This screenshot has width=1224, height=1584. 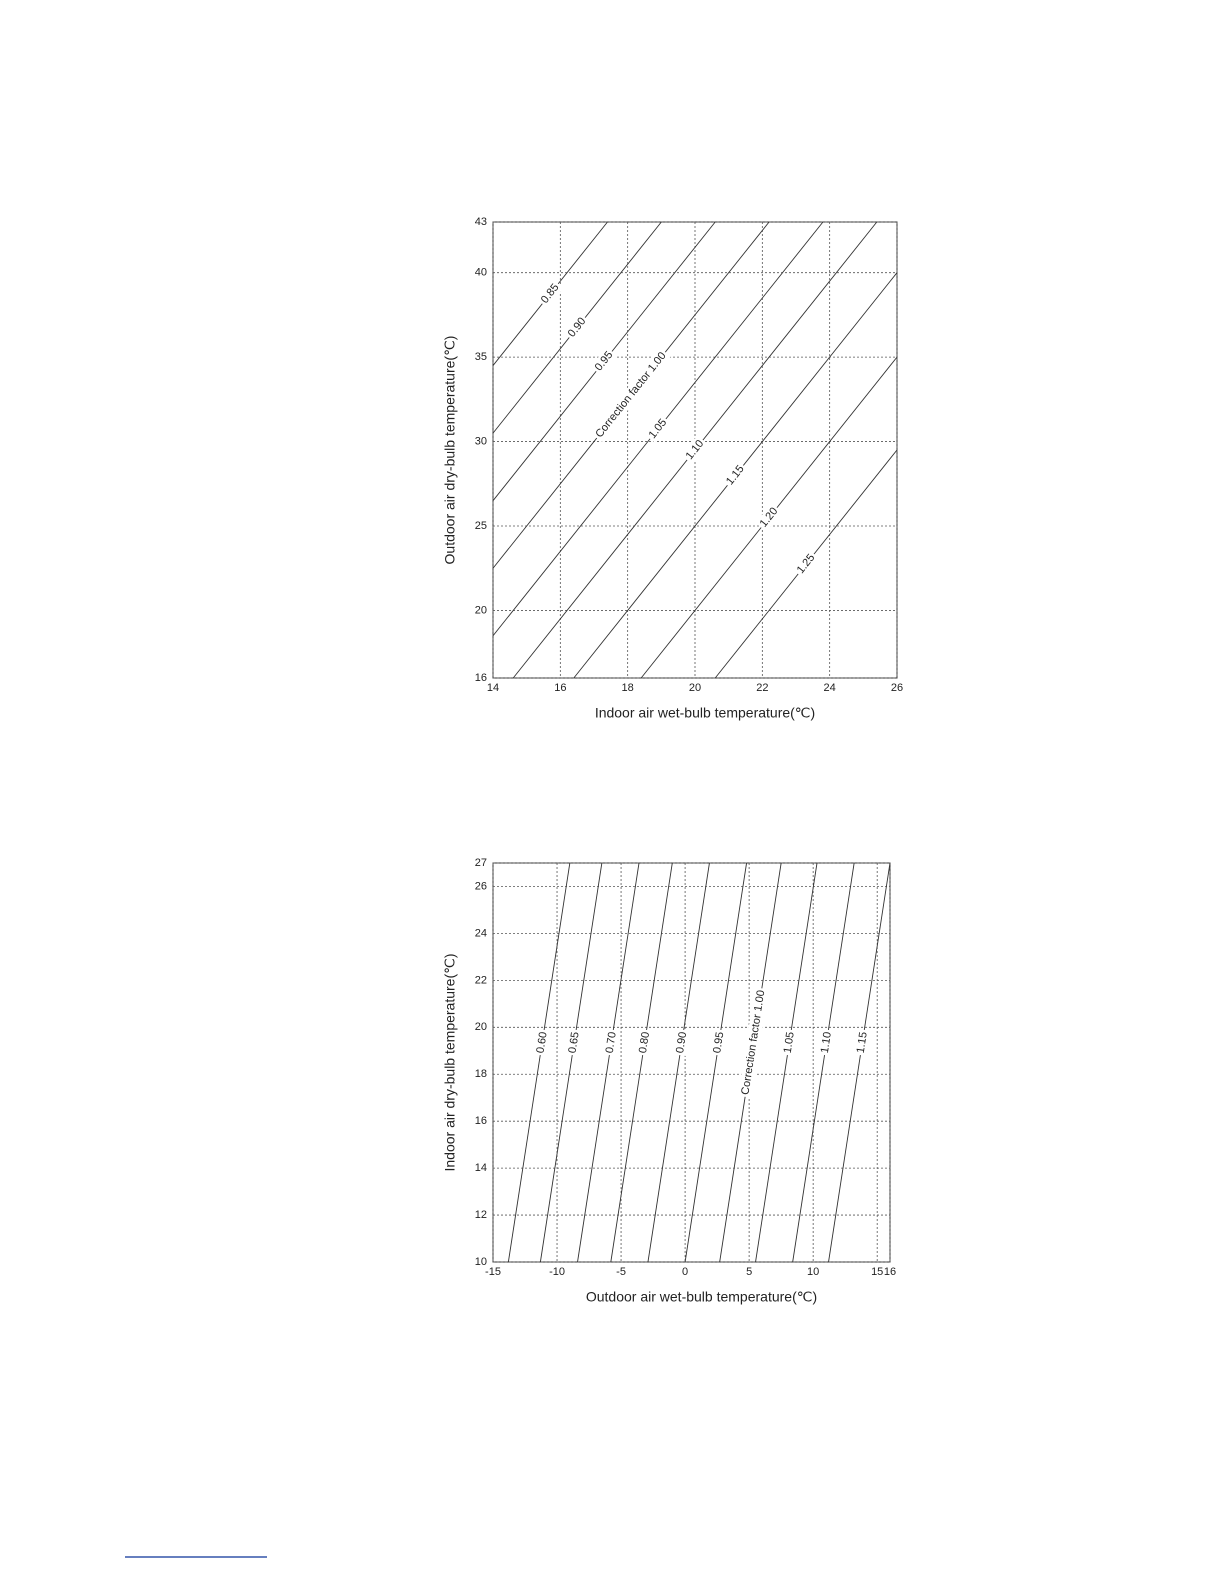 I want to click on line-label-group: 0.90, so click(x=681, y=1042).